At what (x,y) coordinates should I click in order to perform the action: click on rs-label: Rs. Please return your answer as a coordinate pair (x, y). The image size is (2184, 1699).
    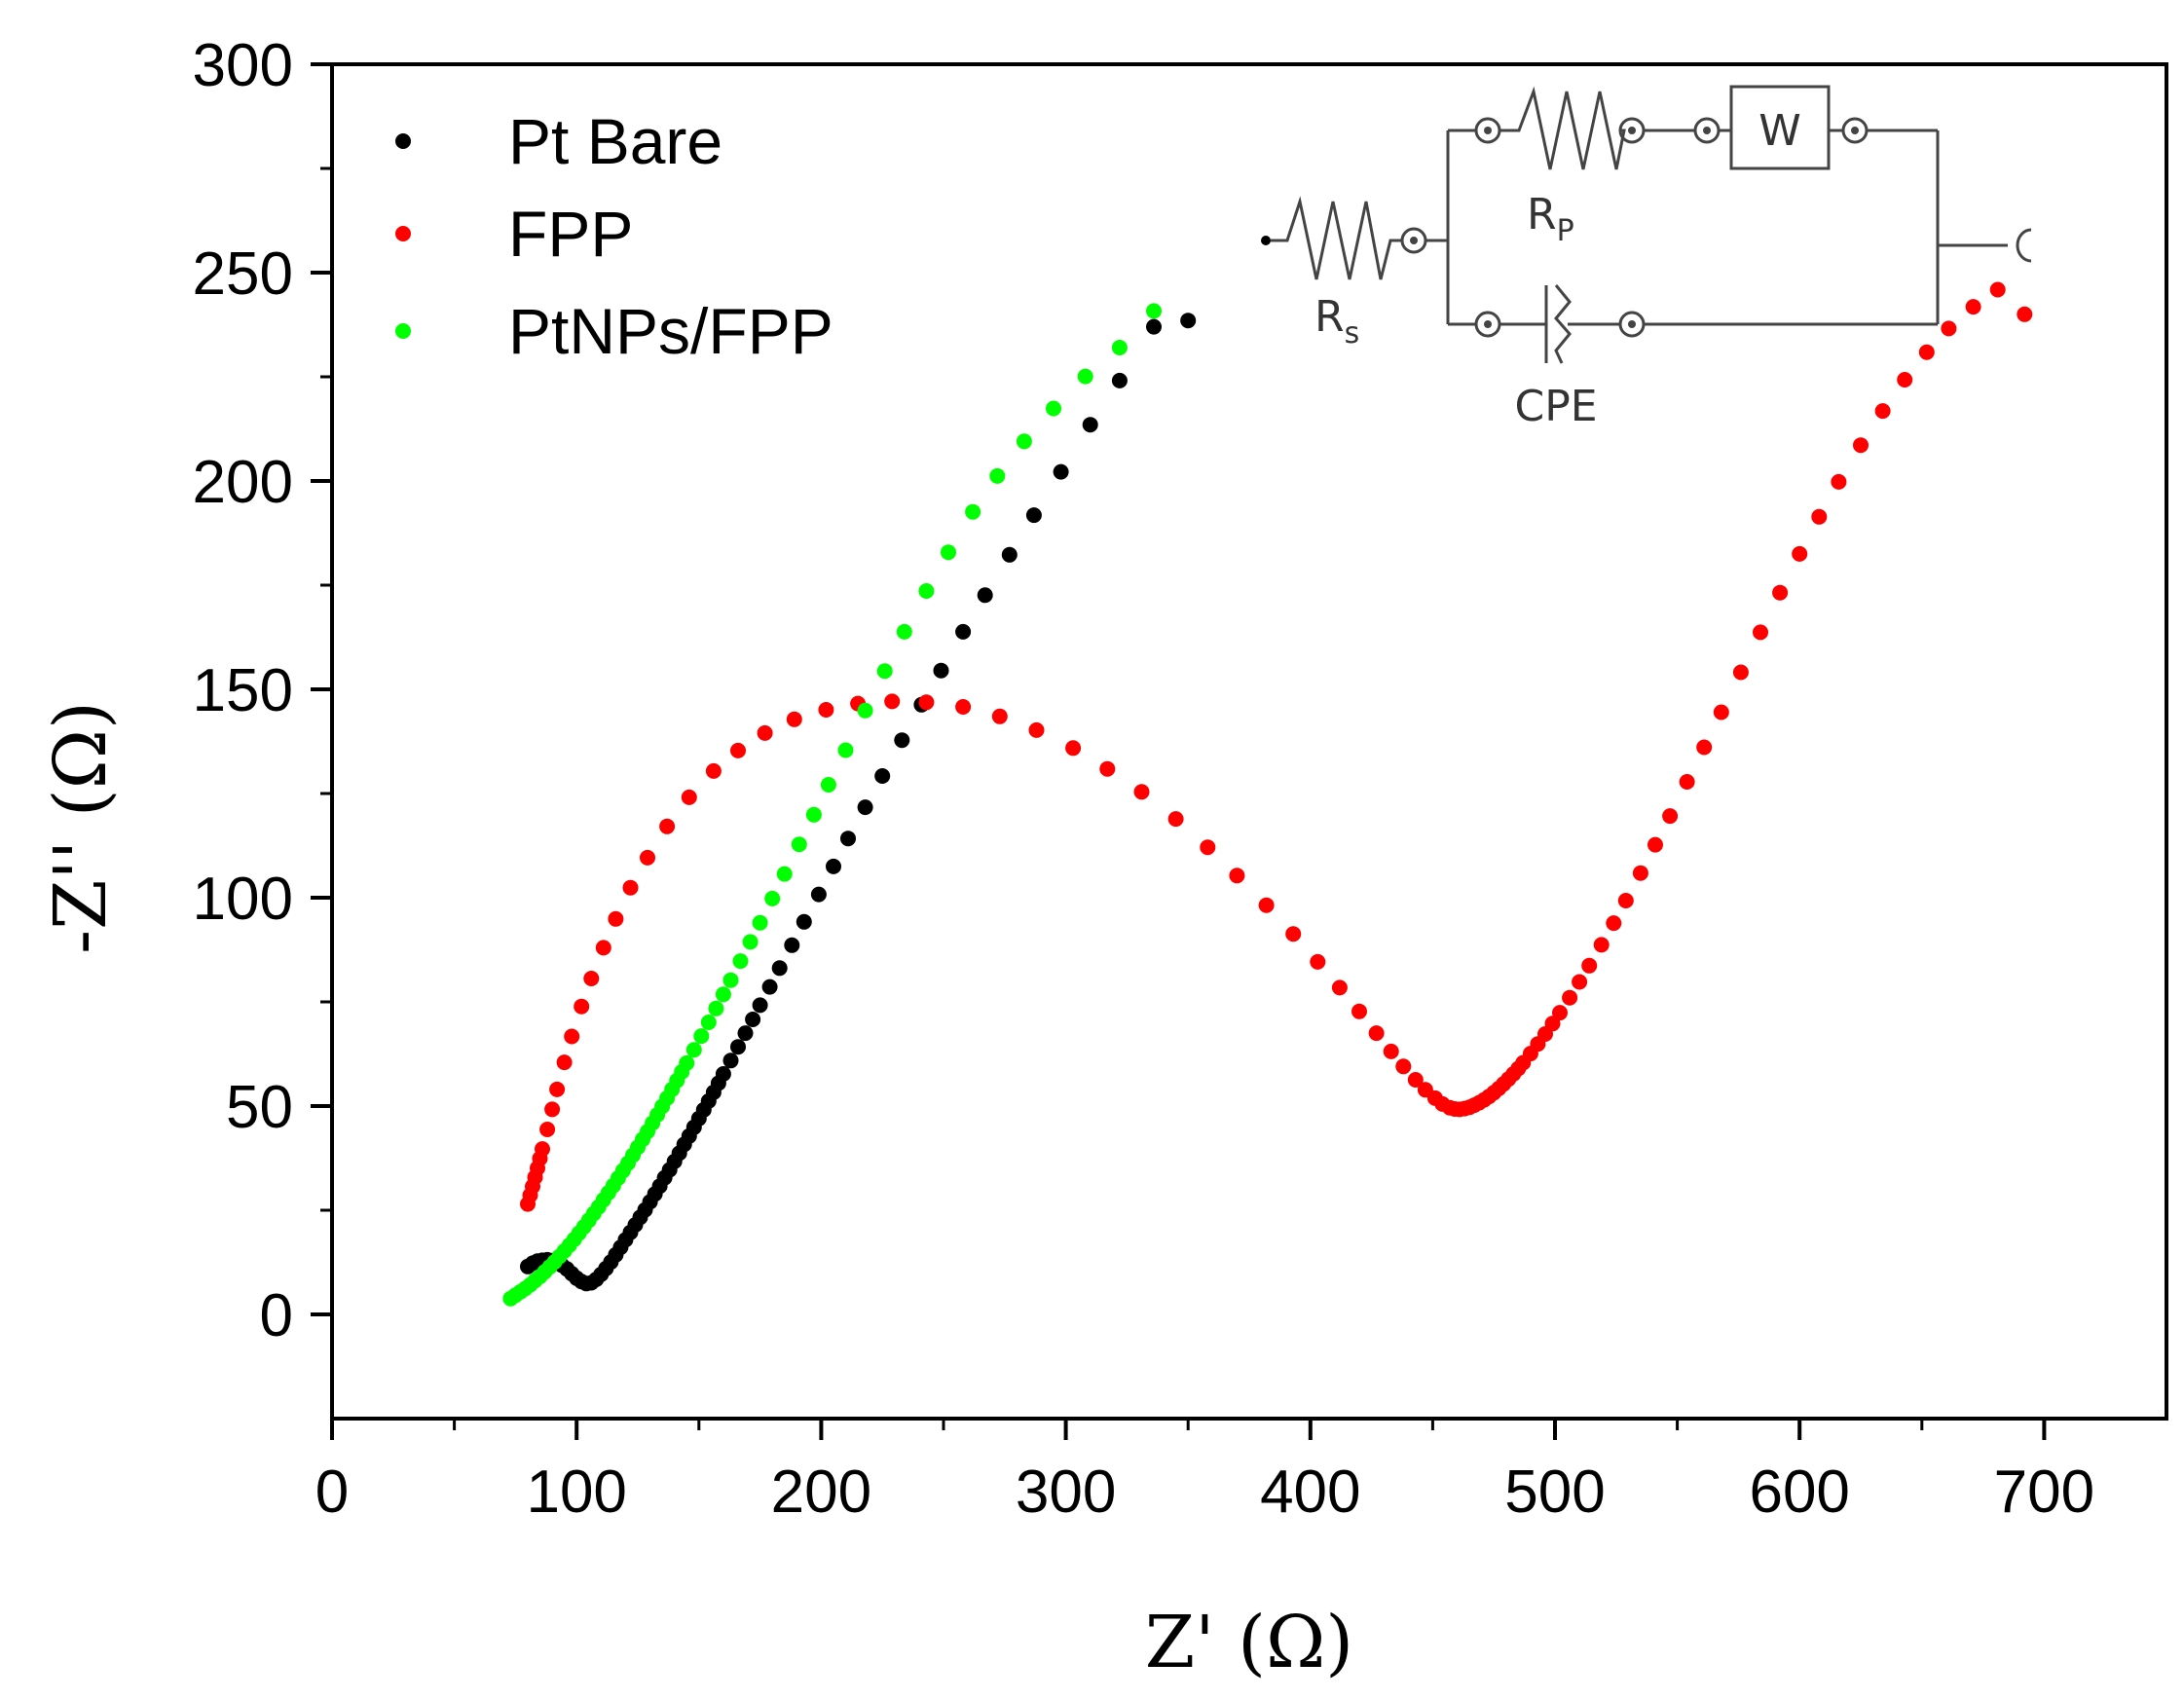
    Looking at the image, I should click on (1336, 321).